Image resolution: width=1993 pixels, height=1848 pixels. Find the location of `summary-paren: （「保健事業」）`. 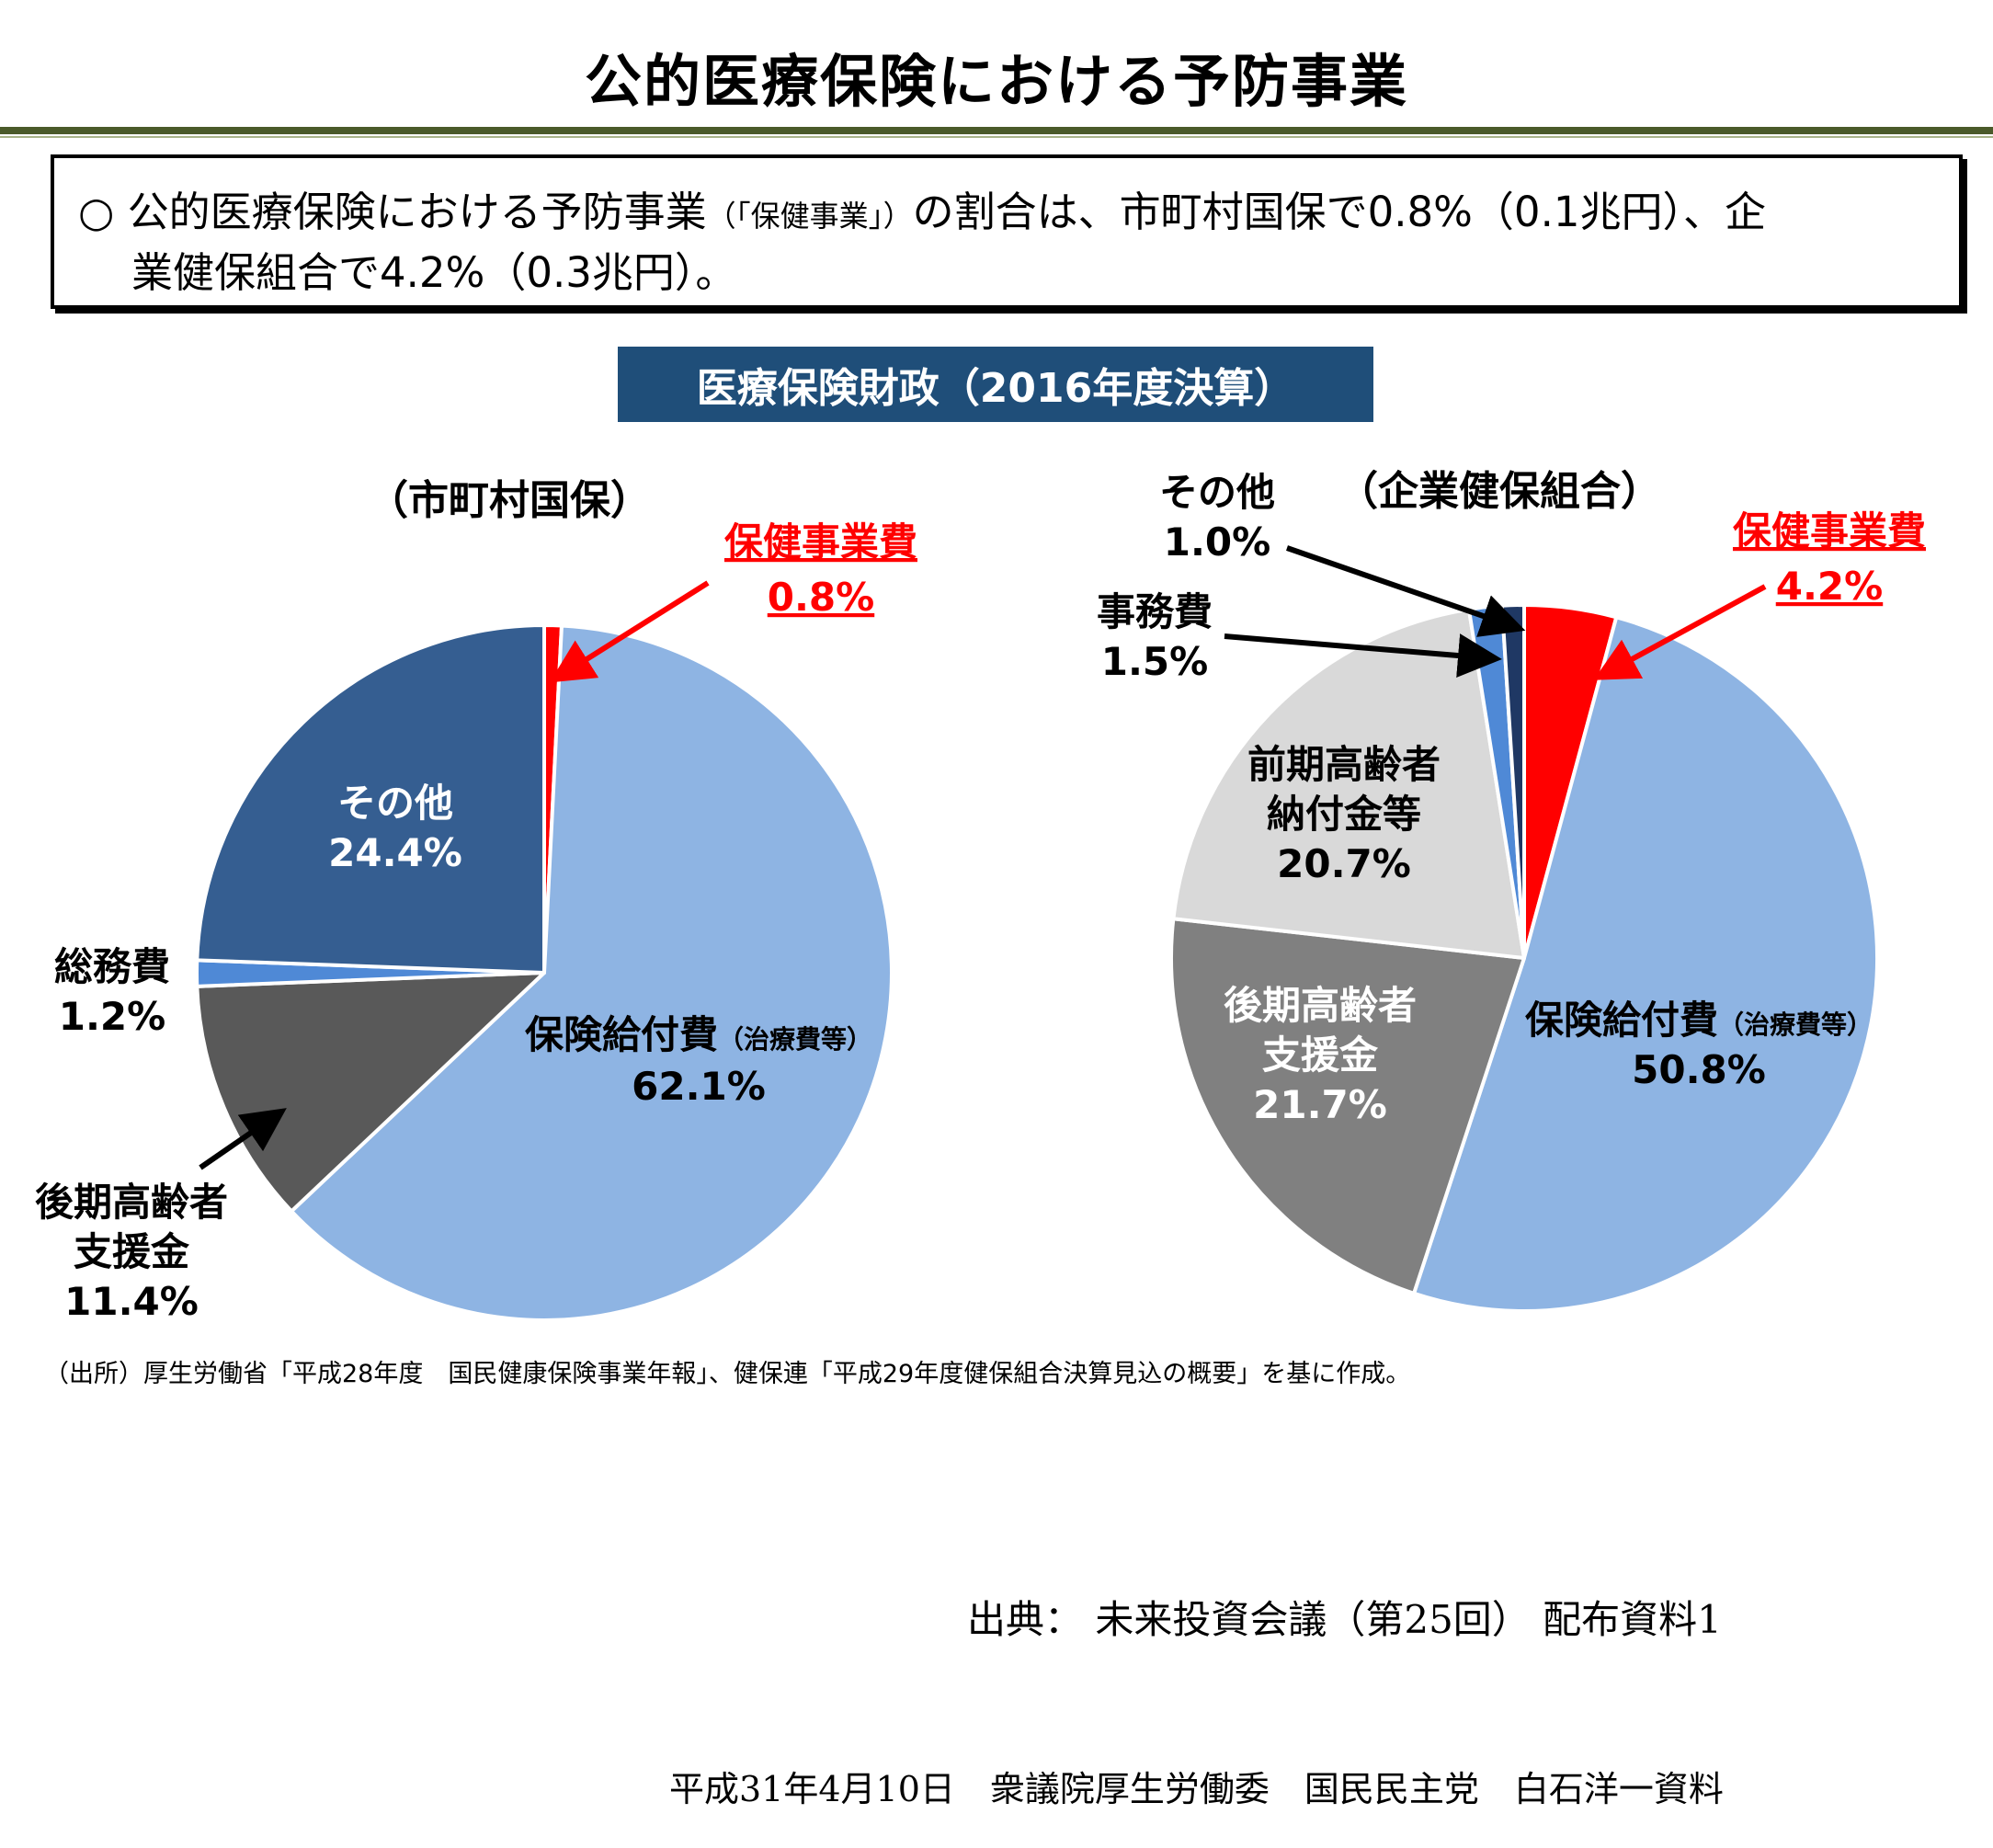

summary-paren: （「保健事業」） is located at coordinates (809, 216).